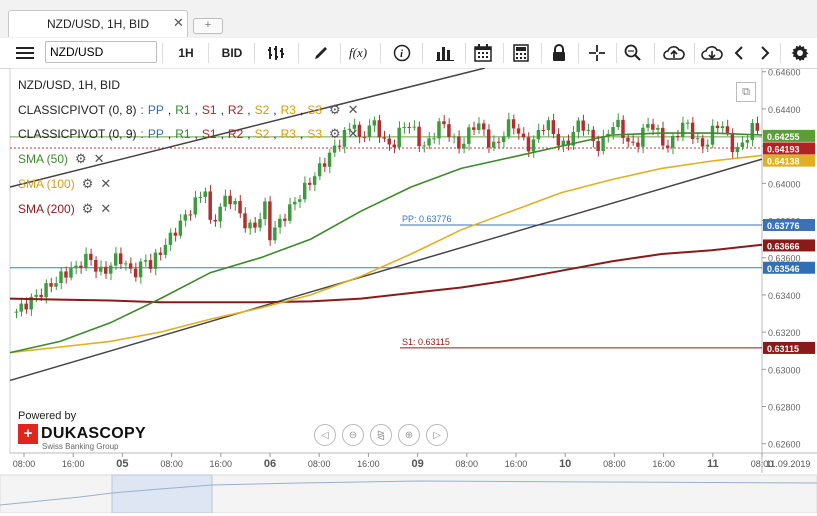  I want to click on calendar-icon, so click(483, 53).